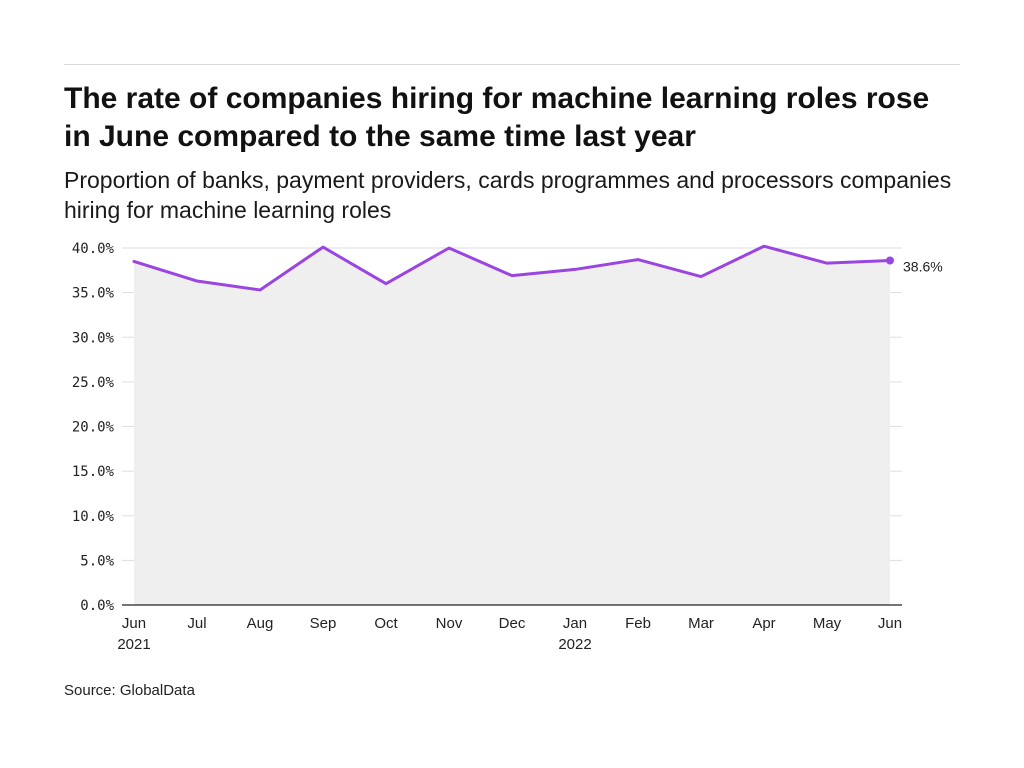  I want to click on x-tick-label: Jul, so click(196, 623).